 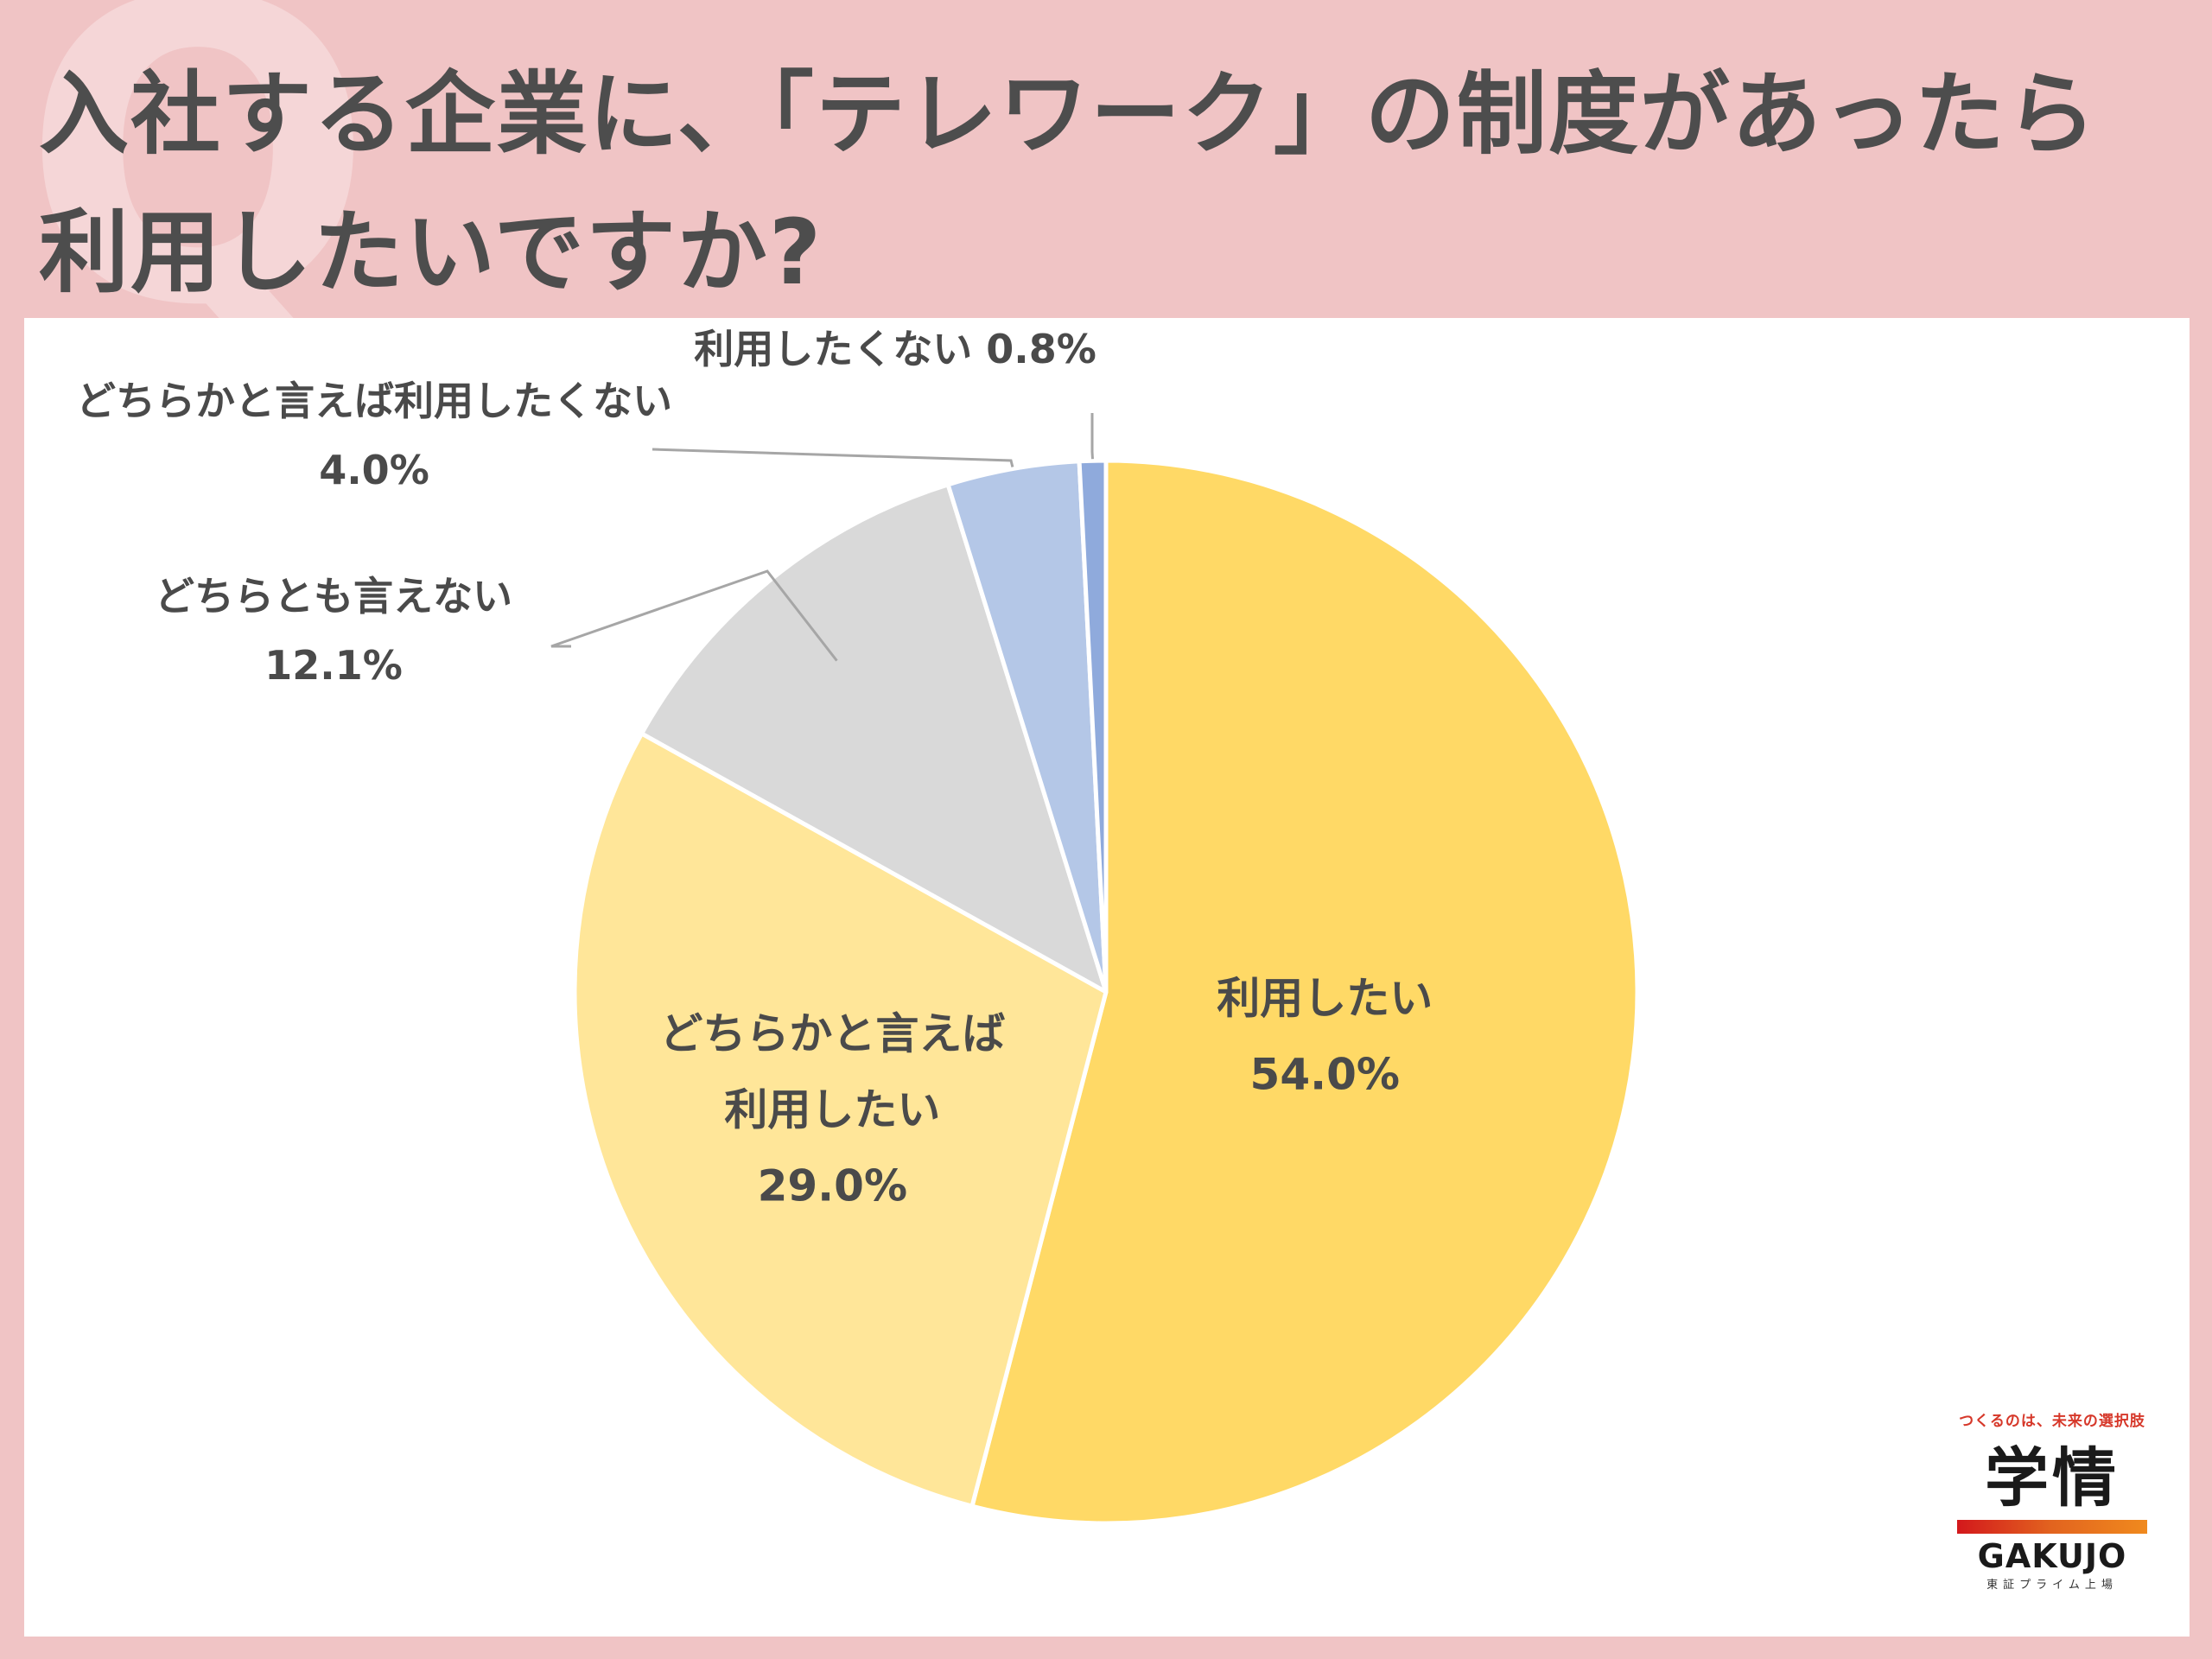 What do you see at coordinates (374, 470) in the screenshot?
I see `slice-label-4-2: 4.0%` at bounding box center [374, 470].